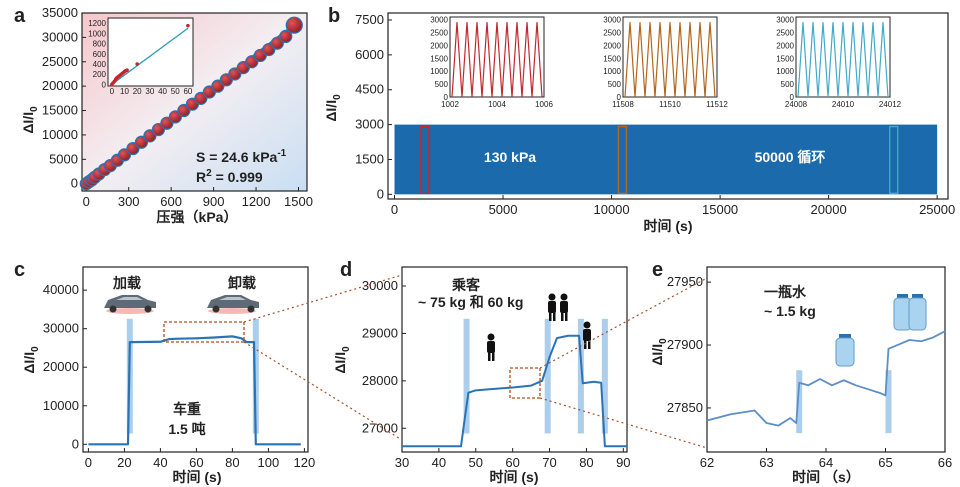 The height and width of the screenshot is (487, 960). Describe the element at coordinates (60, 85) in the screenshot. I see `panel-a-ytick-label: 20000` at that location.